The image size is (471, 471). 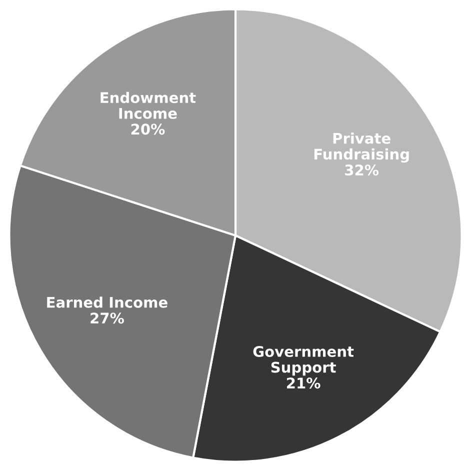 What do you see at coordinates (148, 129) in the screenshot?
I see `data-label: 20%` at bounding box center [148, 129].